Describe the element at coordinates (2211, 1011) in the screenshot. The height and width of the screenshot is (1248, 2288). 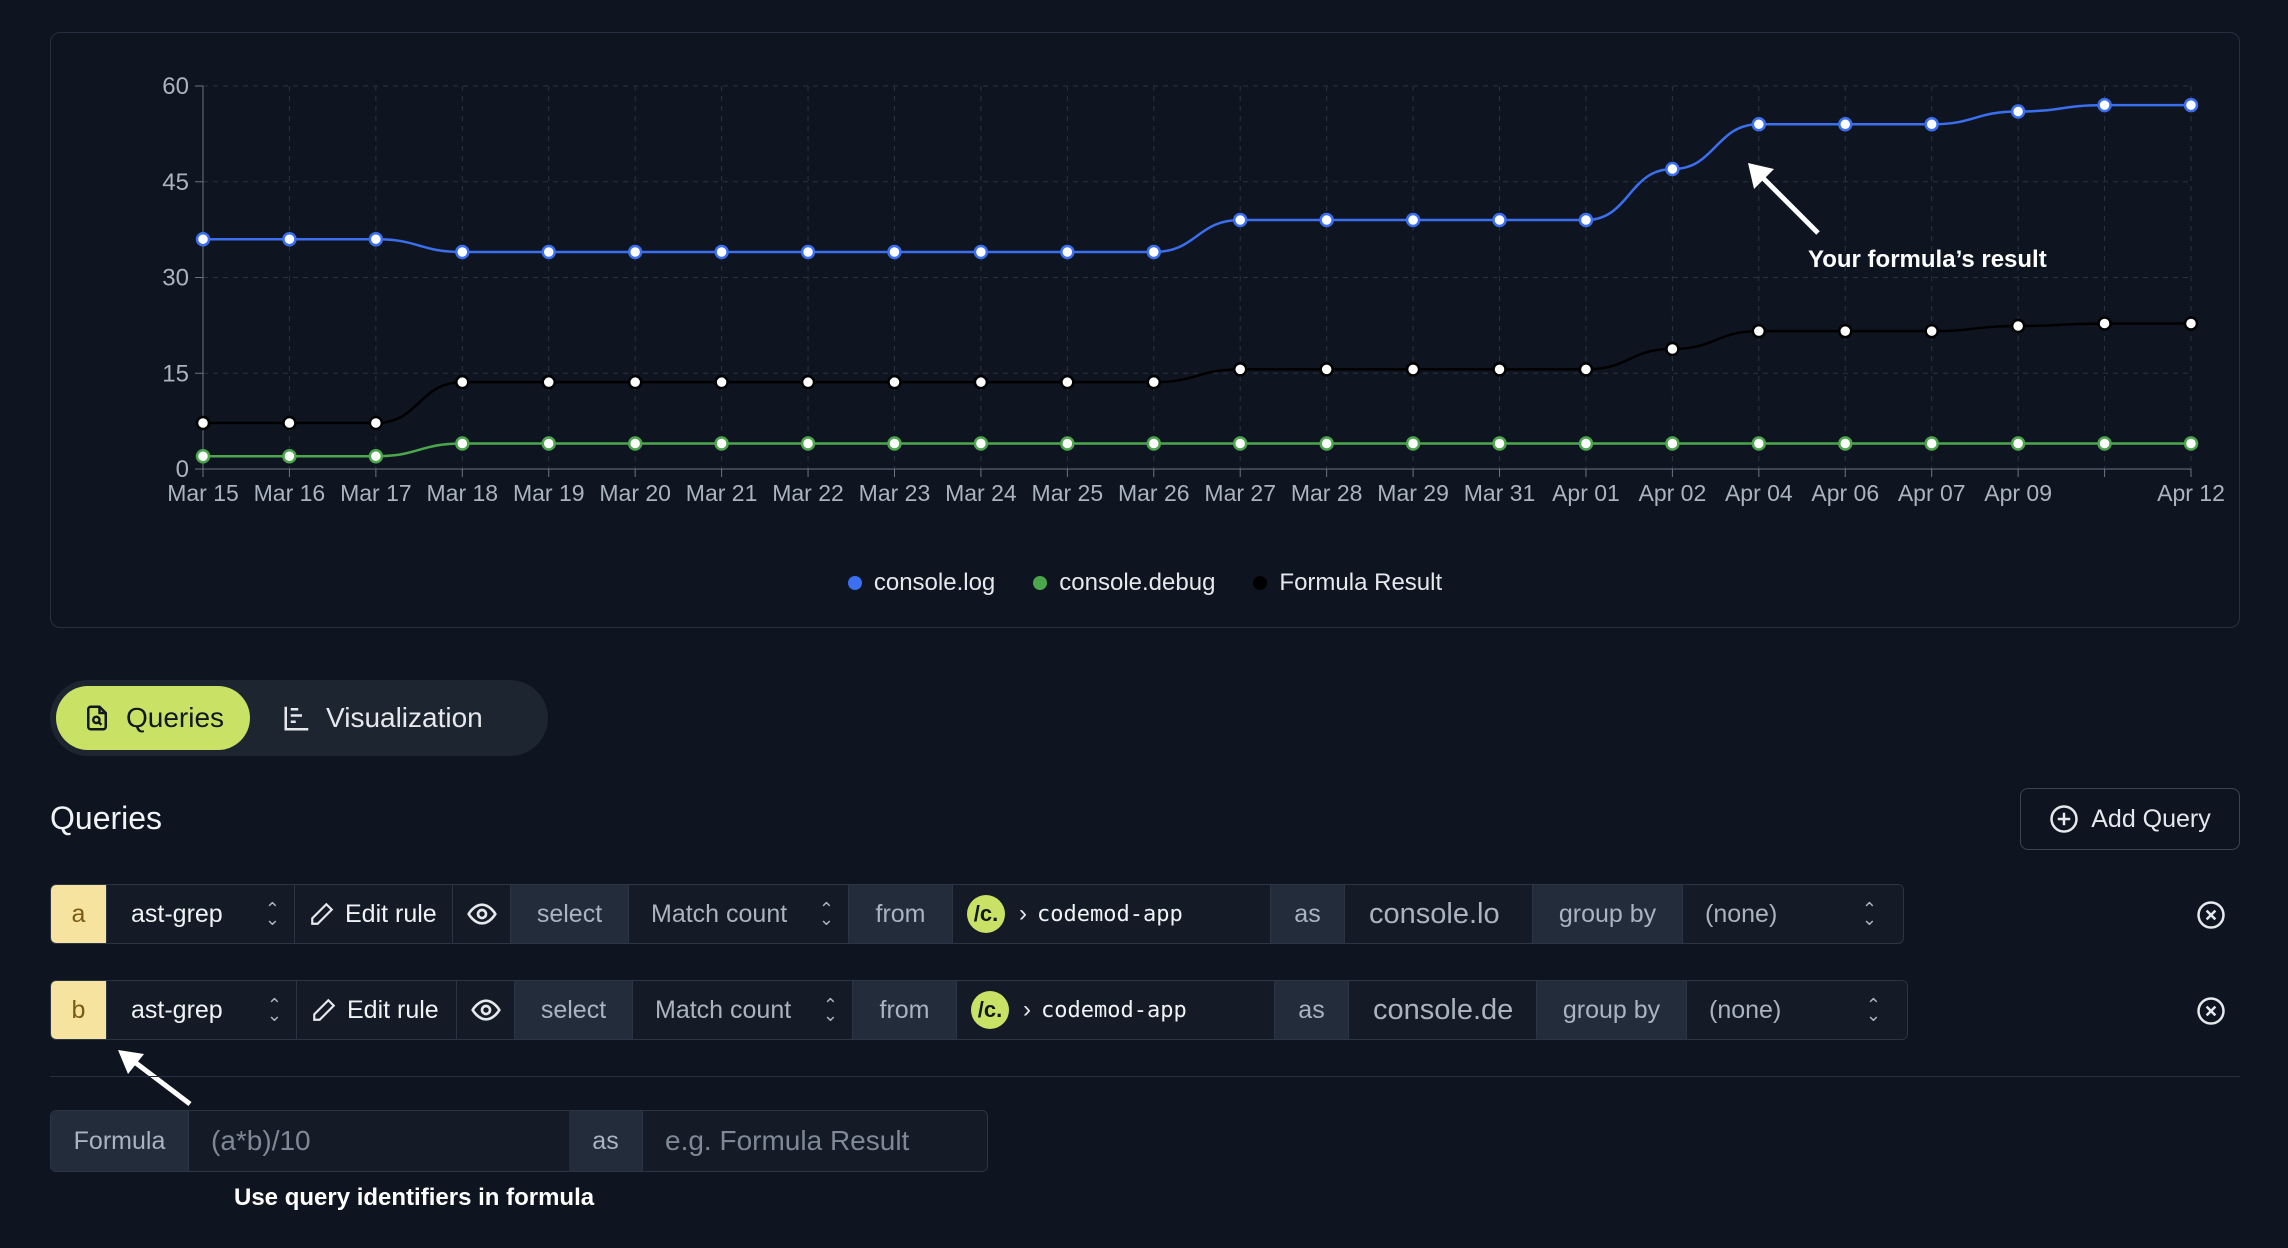
I see `remove-query-b-icon` at that location.